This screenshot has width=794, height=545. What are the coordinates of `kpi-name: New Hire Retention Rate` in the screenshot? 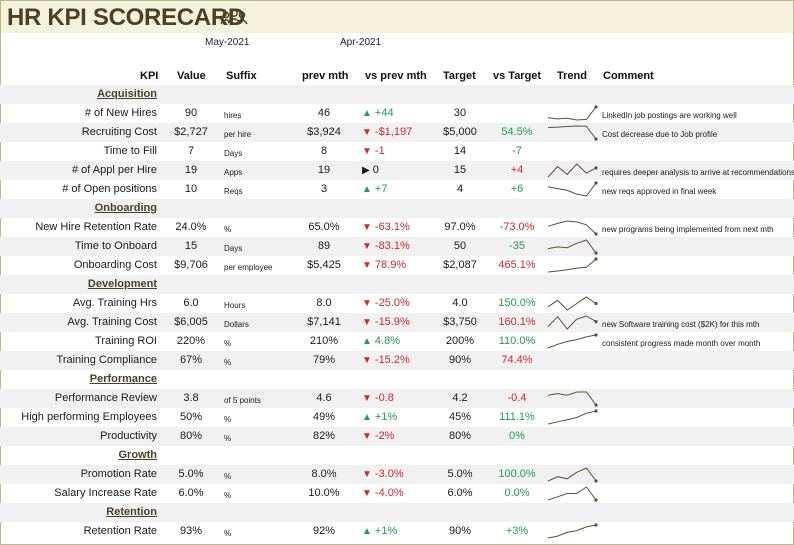 It's located at (96, 227).